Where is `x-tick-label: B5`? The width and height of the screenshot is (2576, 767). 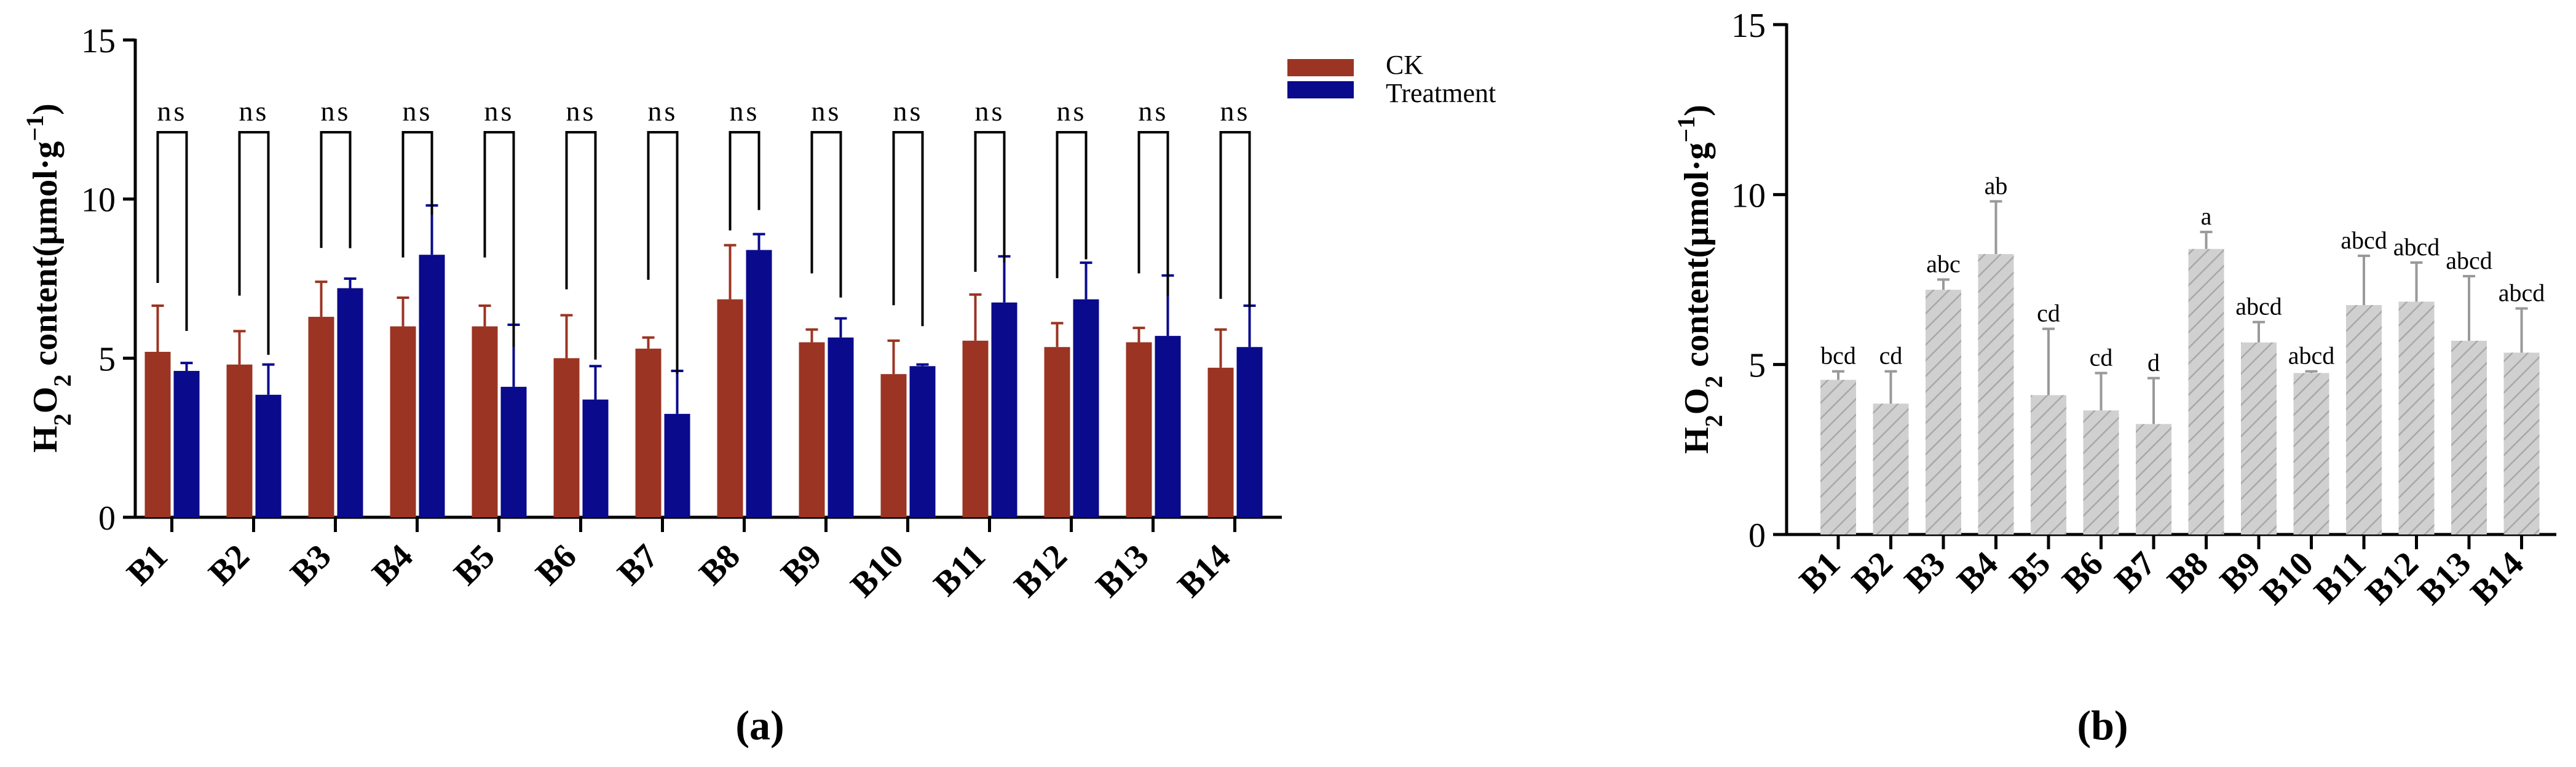
x-tick-label: B5 is located at coordinates (474, 564).